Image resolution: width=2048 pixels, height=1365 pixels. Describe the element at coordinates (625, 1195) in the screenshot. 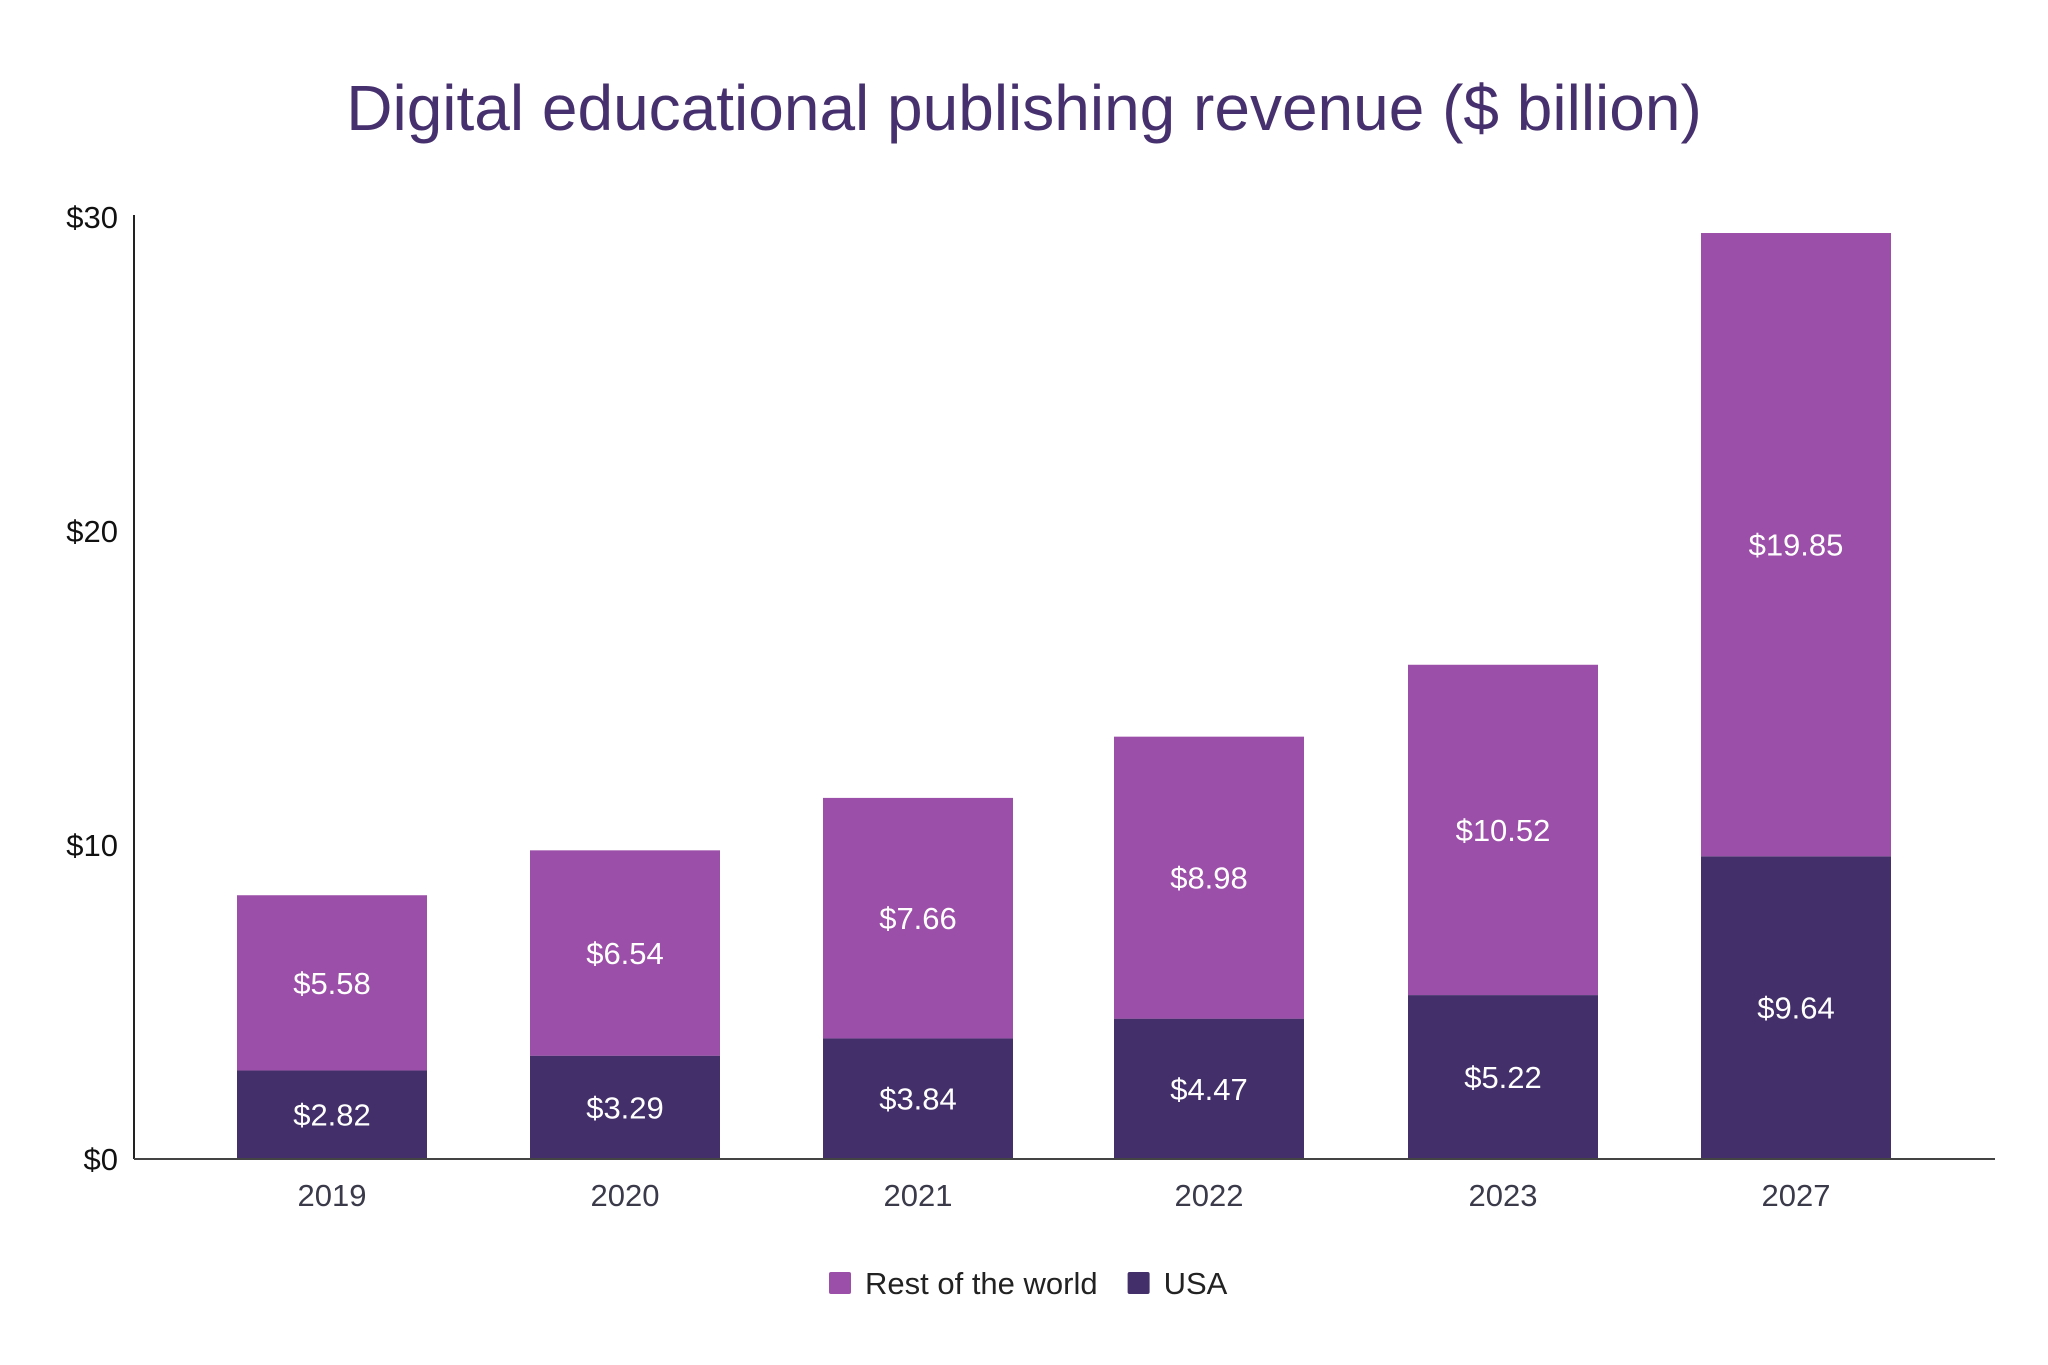

I see `x-tick-label: 2020` at that location.